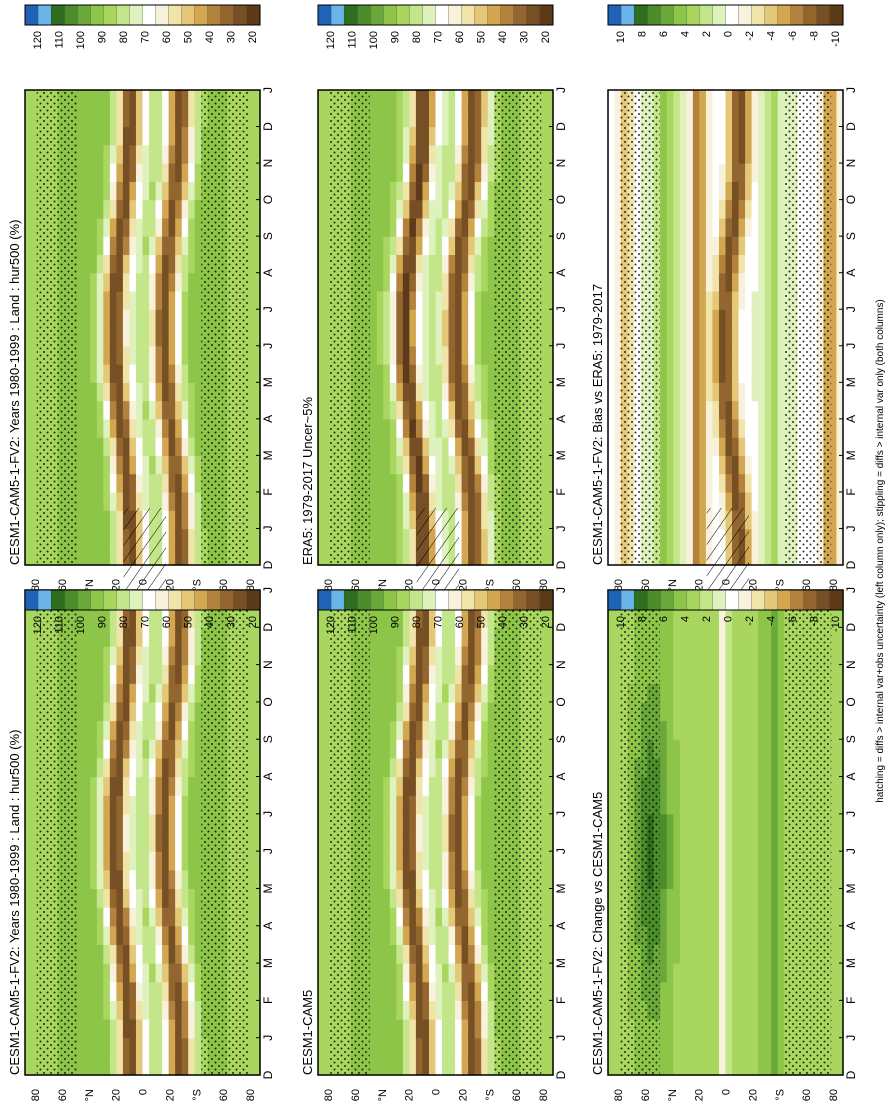 This screenshot has width=891, height=1102. What do you see at coordinates (268, 528) in the screenshot?
I see `time-tick-label: J` at bounding box center [268, 528].